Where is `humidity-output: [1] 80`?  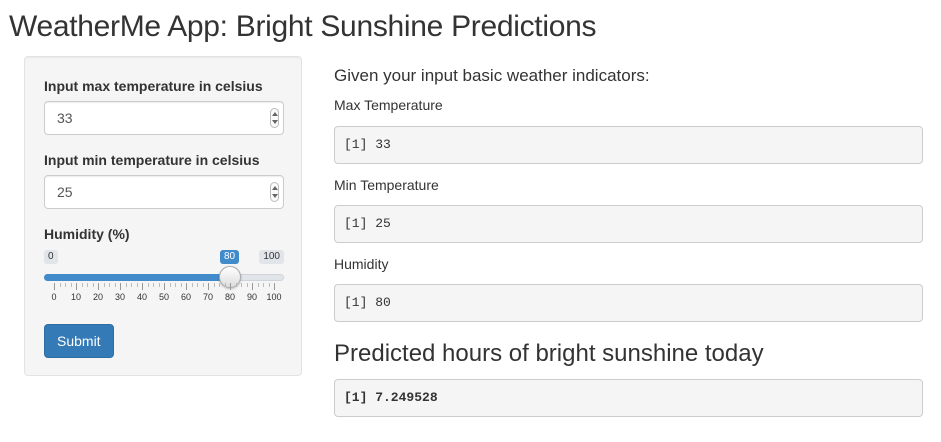 humidity-output: [1] 80 is located at coordinates (628, 303).